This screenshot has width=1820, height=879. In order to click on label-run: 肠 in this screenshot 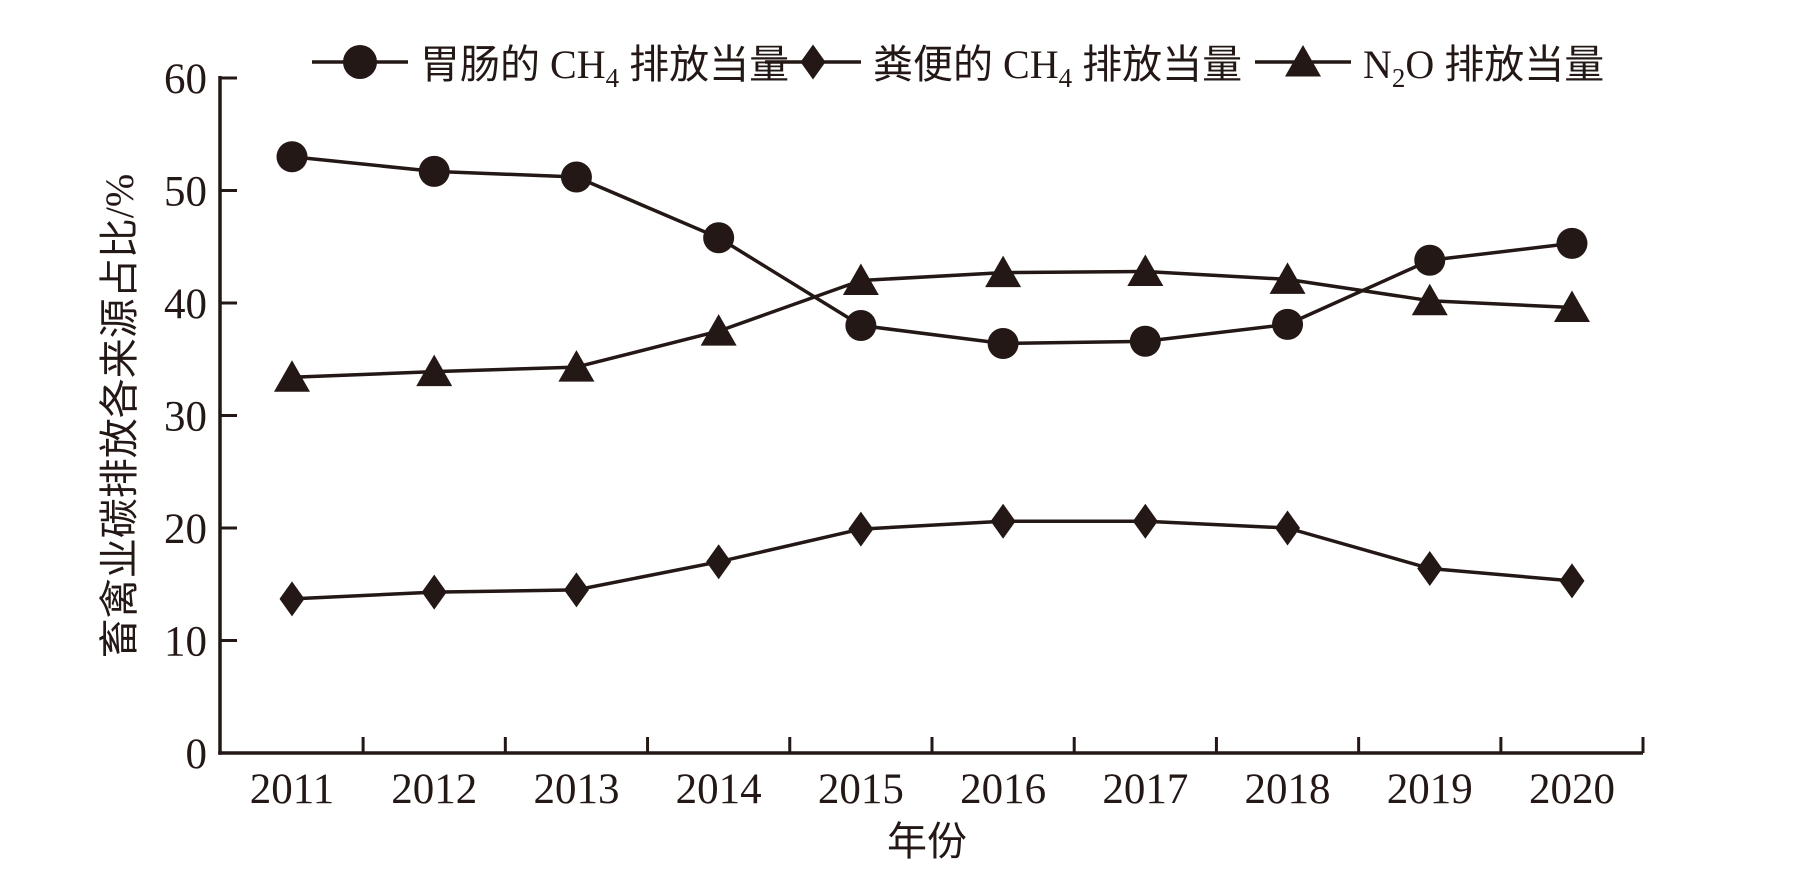, I will do `click(480, 64)`.